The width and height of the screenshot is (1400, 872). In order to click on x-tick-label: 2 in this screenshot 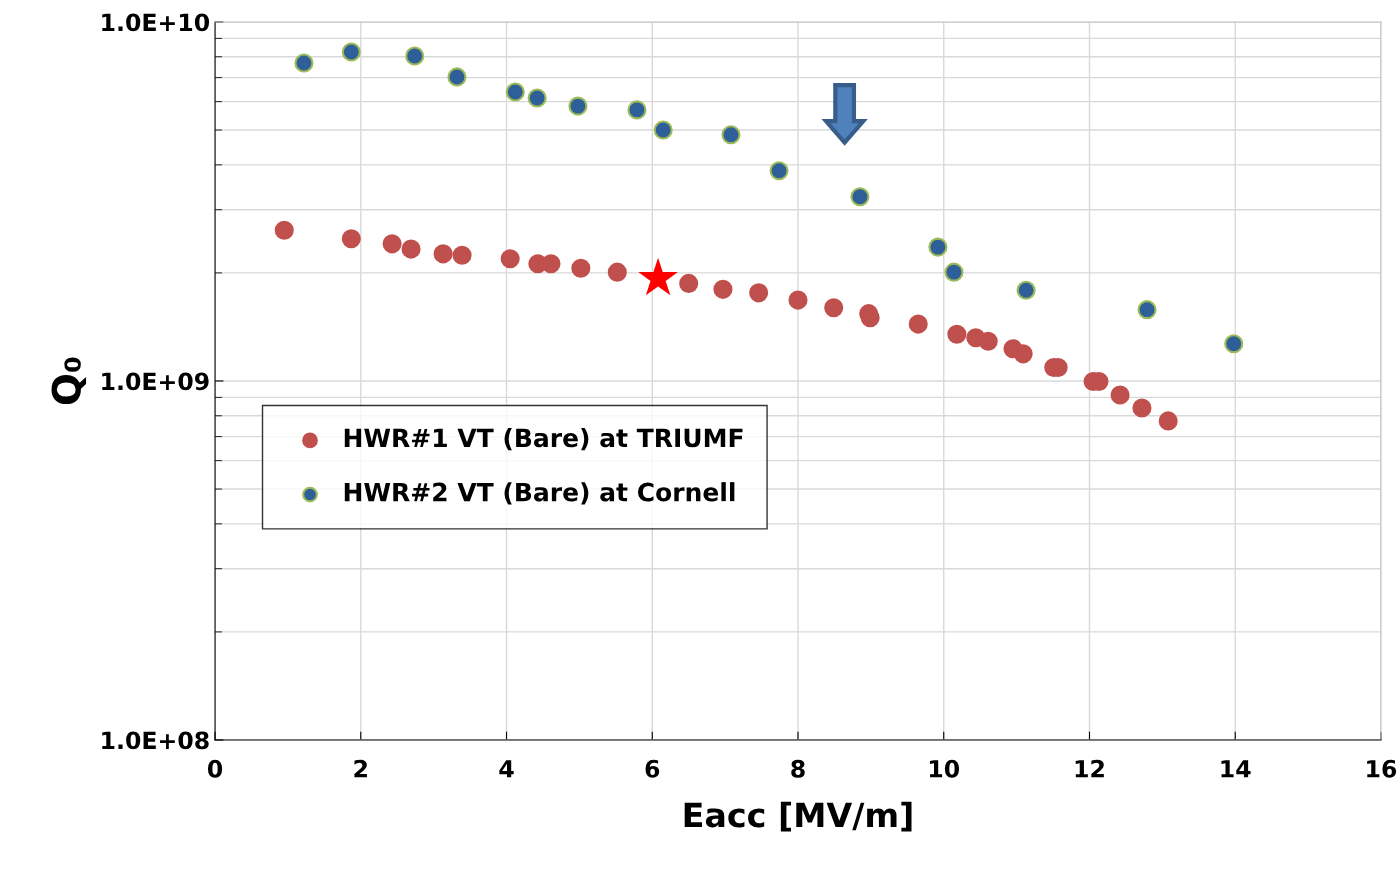, I will do `click(360, 768)`.